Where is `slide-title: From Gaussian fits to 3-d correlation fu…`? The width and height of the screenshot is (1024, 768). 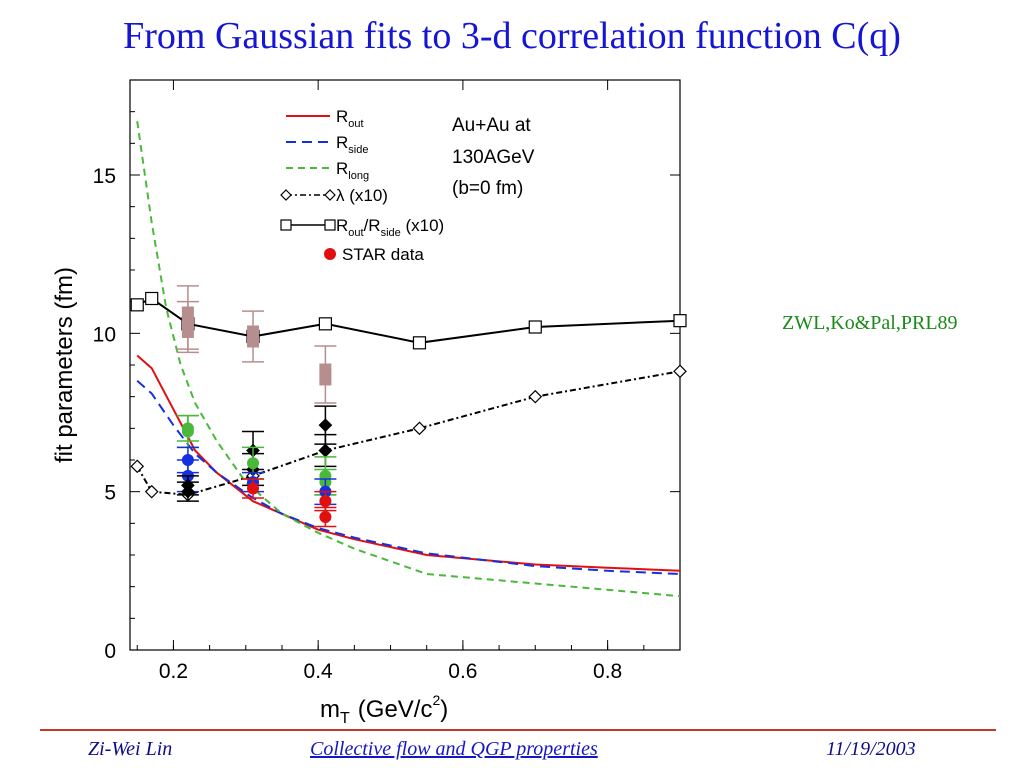 slide-title: From Gaussian fits to 3-d correlation fu… is located at coordinates (512, 36).